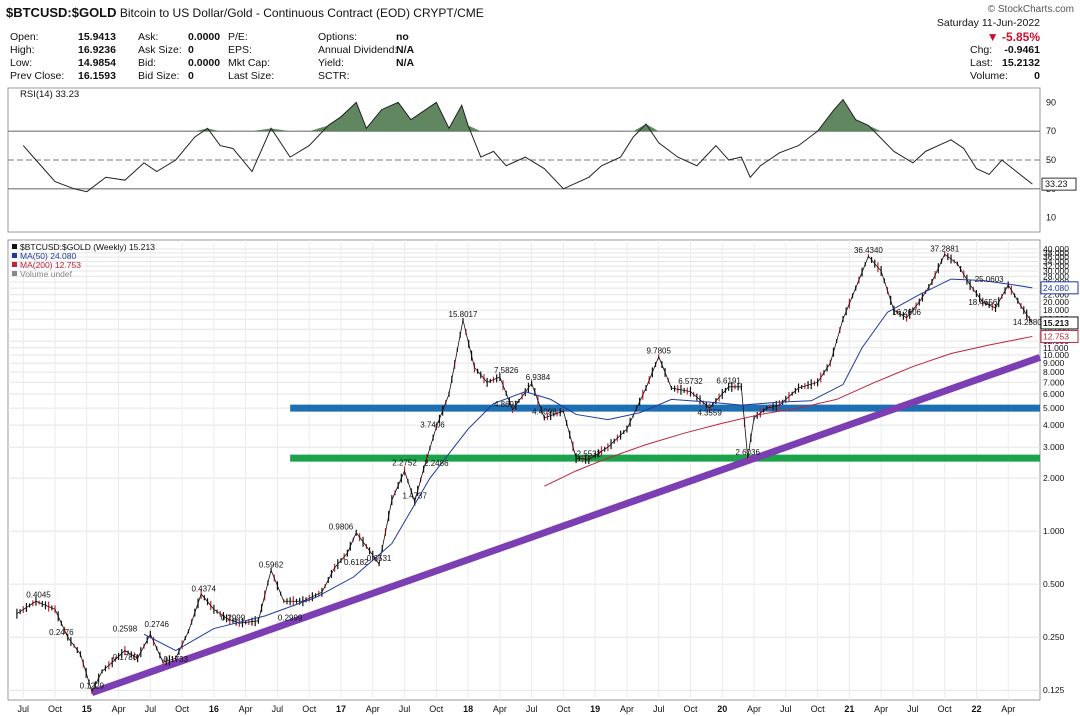  What do you see at coordinates (63, 50) in the screenshot?
I see `quote-field: High: 16.9236` at bounding box center [63, 50].